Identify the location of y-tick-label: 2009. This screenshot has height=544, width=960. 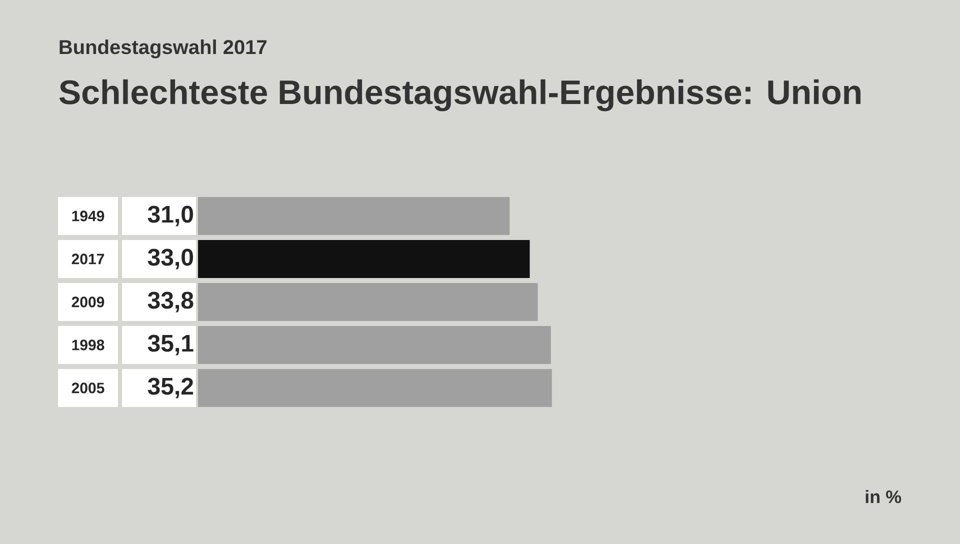
(88, 302).